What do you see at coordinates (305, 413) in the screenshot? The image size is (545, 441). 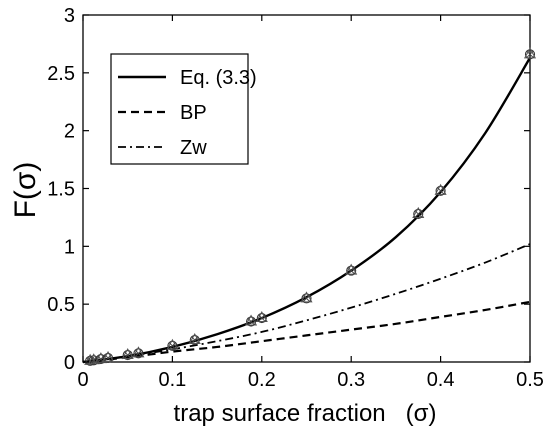 I see `x-axis-title: trap surface fraction (σ)` at bounding box center [305, 413].